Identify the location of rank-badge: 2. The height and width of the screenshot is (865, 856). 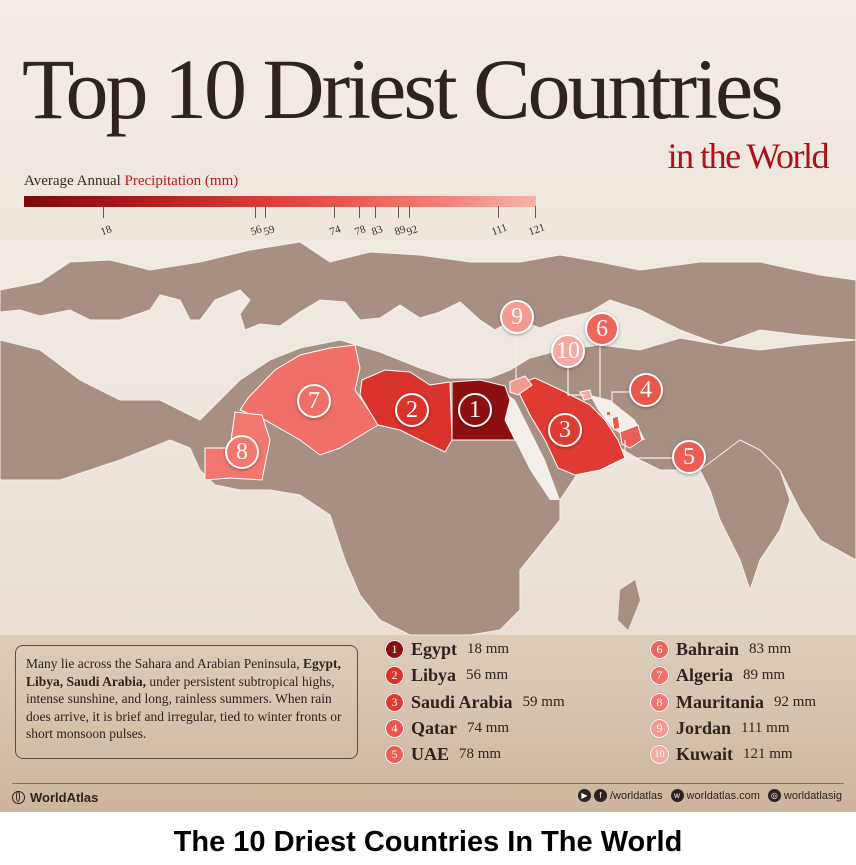
(394, 675).